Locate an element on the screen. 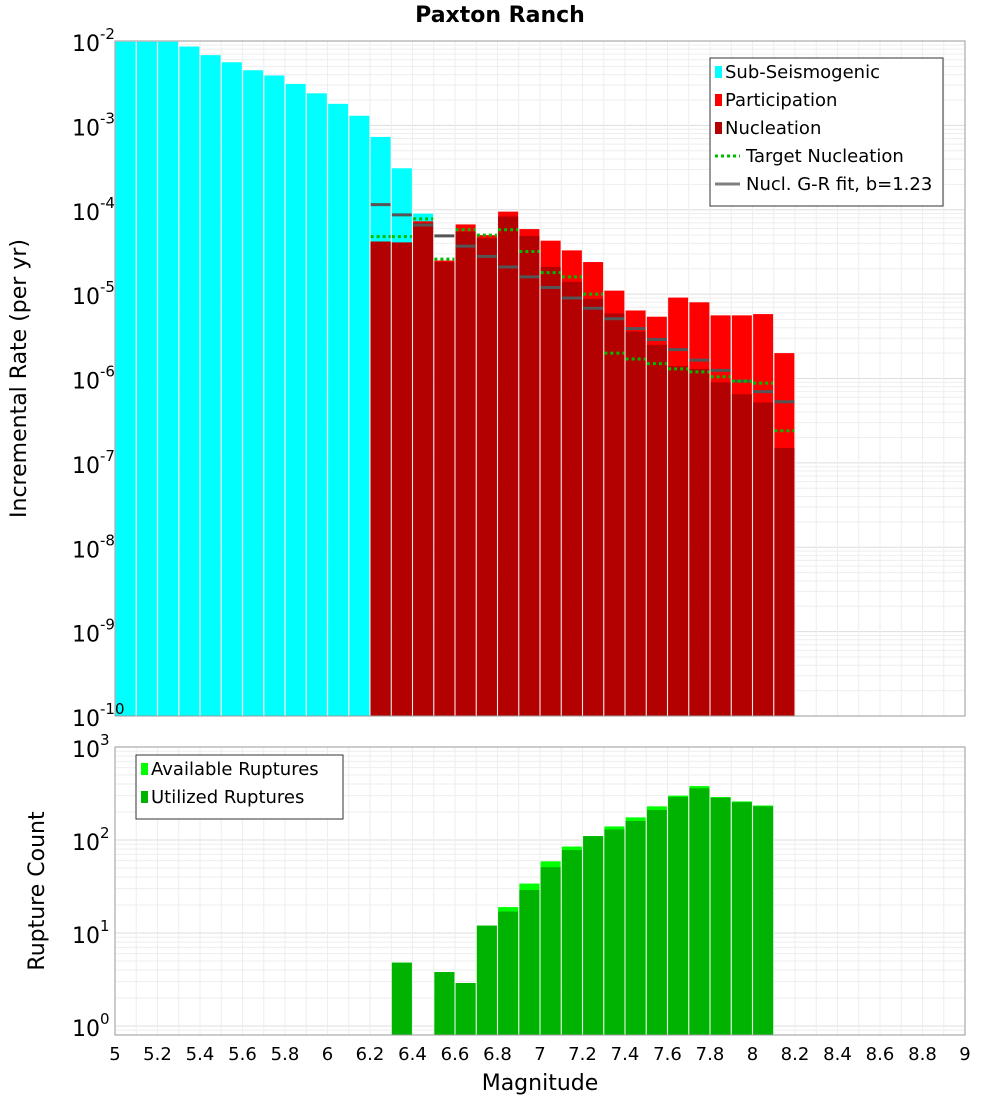  x-tick-label: 8 is located at coordinates (752, 1054).